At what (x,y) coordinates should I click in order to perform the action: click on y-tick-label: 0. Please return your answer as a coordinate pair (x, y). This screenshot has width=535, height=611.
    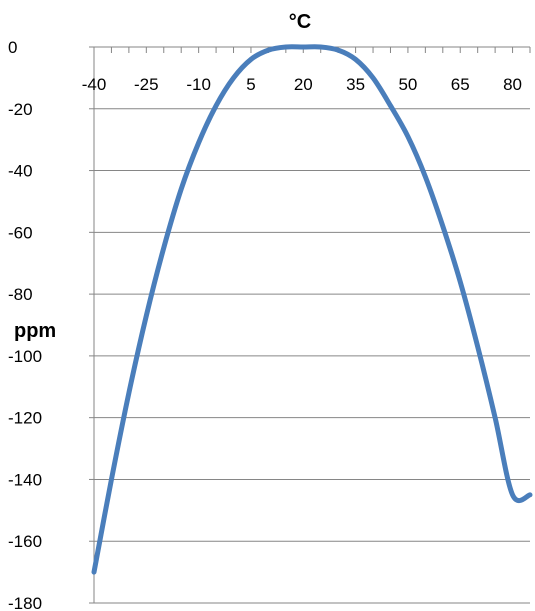
    Looking at the image, I should click on (12, 47).